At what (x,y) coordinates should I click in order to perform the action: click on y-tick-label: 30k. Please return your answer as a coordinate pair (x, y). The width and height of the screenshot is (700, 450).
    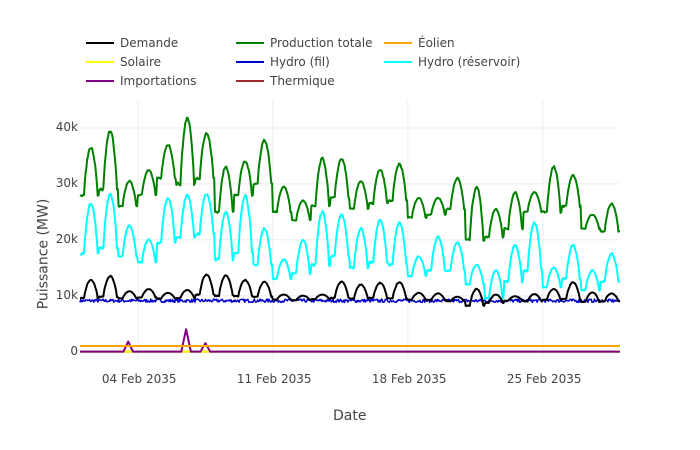
    Looking at the image, I should click on (66, 182).